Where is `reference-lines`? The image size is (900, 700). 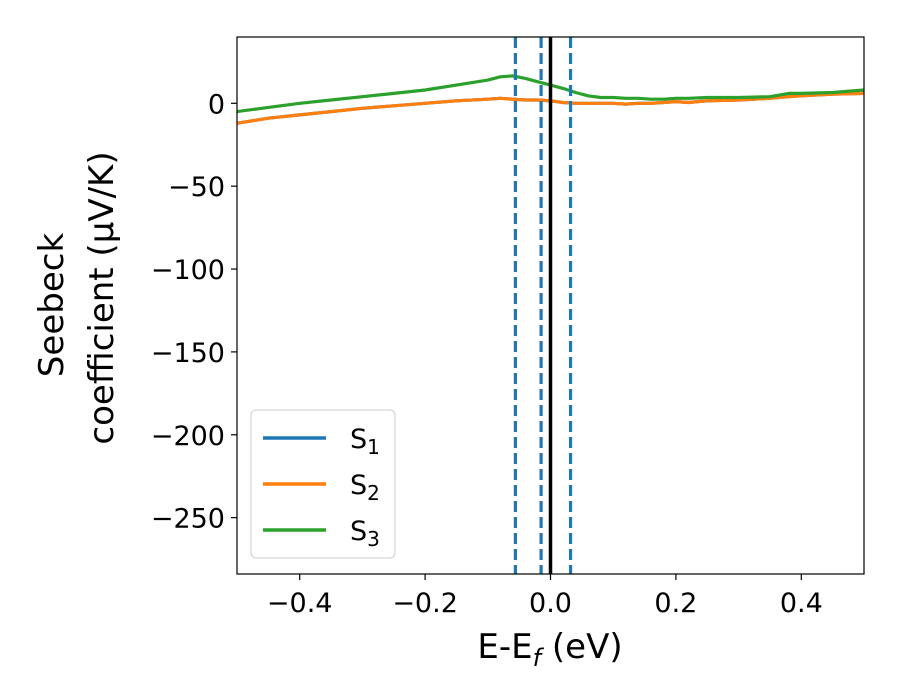 reference-lines is located at coordinates (543, 305).